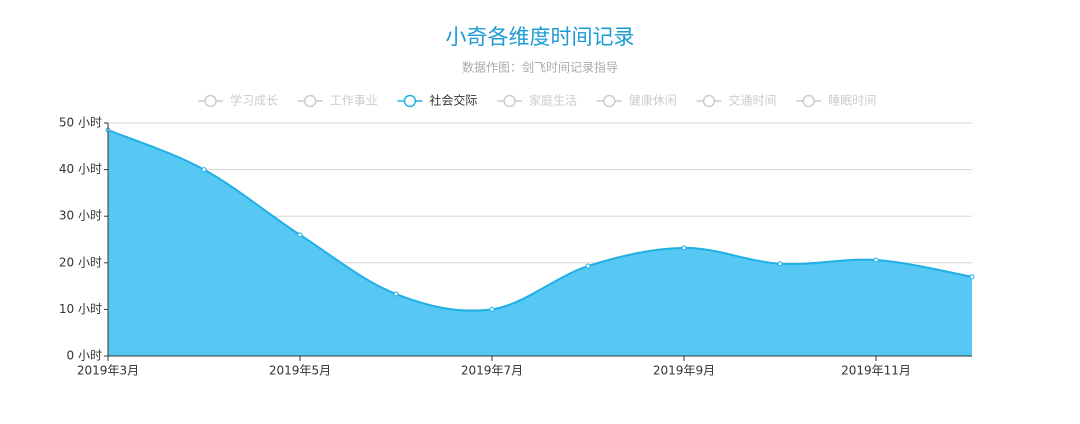 Image resolution: width=1080 pixels, height=424 pixels. What do you see at coordinates (852, 101) in the screenshot?
I see `legend-label: 睡眠时间` at bounding box center [852, 101].